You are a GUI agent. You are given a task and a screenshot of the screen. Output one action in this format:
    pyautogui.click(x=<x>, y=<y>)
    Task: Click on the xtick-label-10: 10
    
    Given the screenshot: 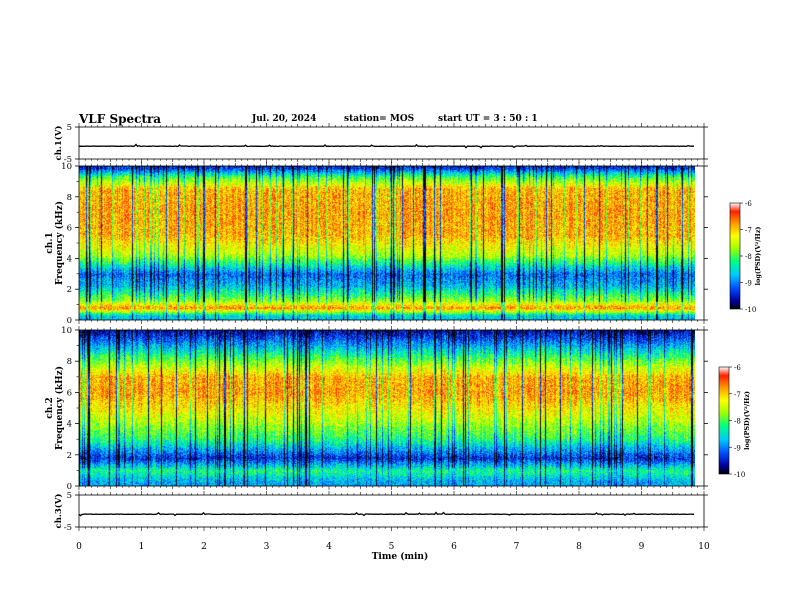 What is the action you would take?
    pyautogui.click(x=704, y=547)
    